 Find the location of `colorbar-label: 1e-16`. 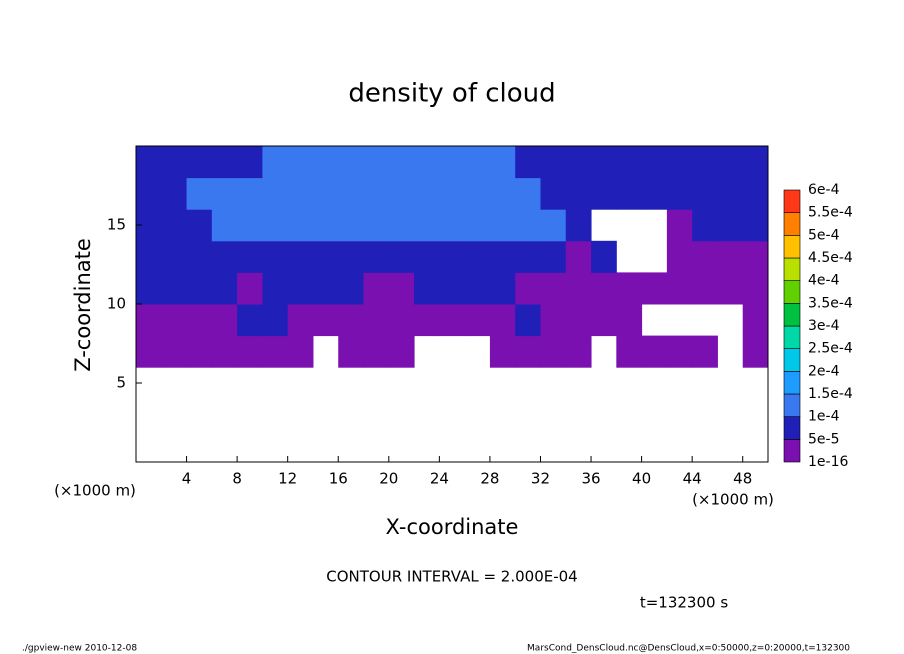

colorbar-label: 1e-16 is located at coordinates (828, 462).